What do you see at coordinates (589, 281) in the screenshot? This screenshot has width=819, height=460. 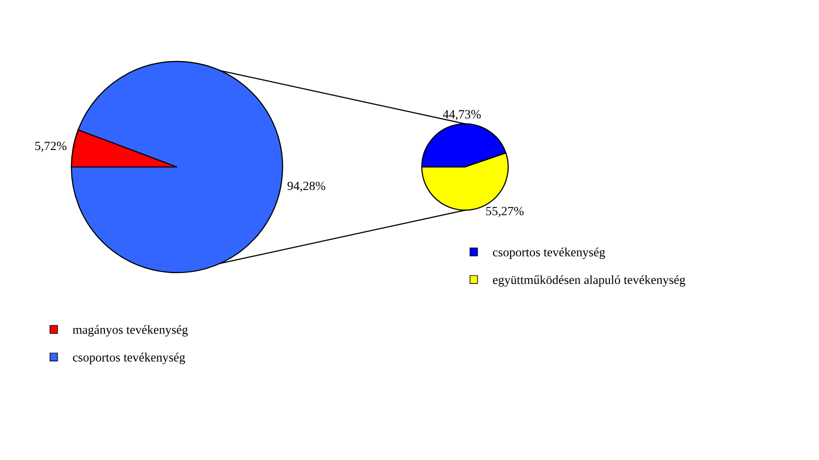 I see `legend-label: együttműködésen alapuló tevékenység` at bounding box center [589, 281].